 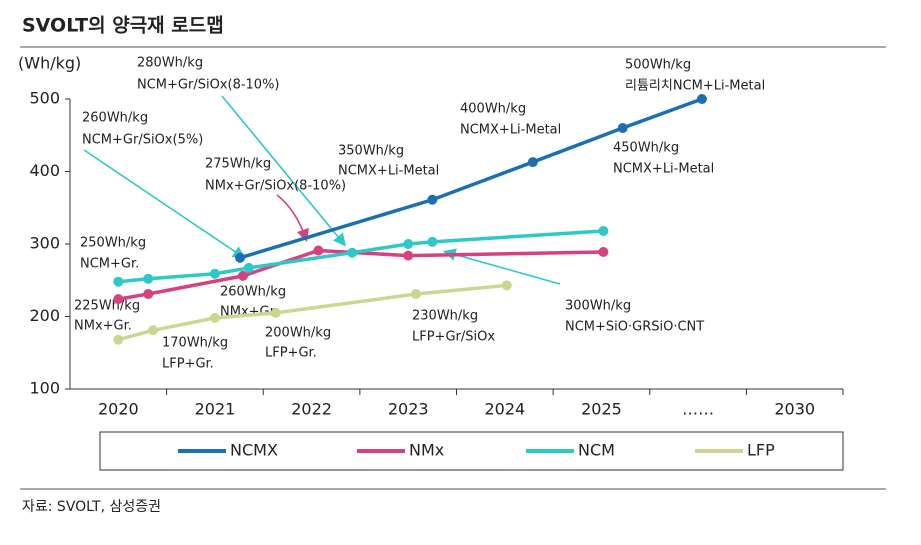 What do you see at coordinates (142, 140) in the screenshot?
I see `annotation: NCM+Gr/SiOx(5%)` at bounding box center [142, 140].